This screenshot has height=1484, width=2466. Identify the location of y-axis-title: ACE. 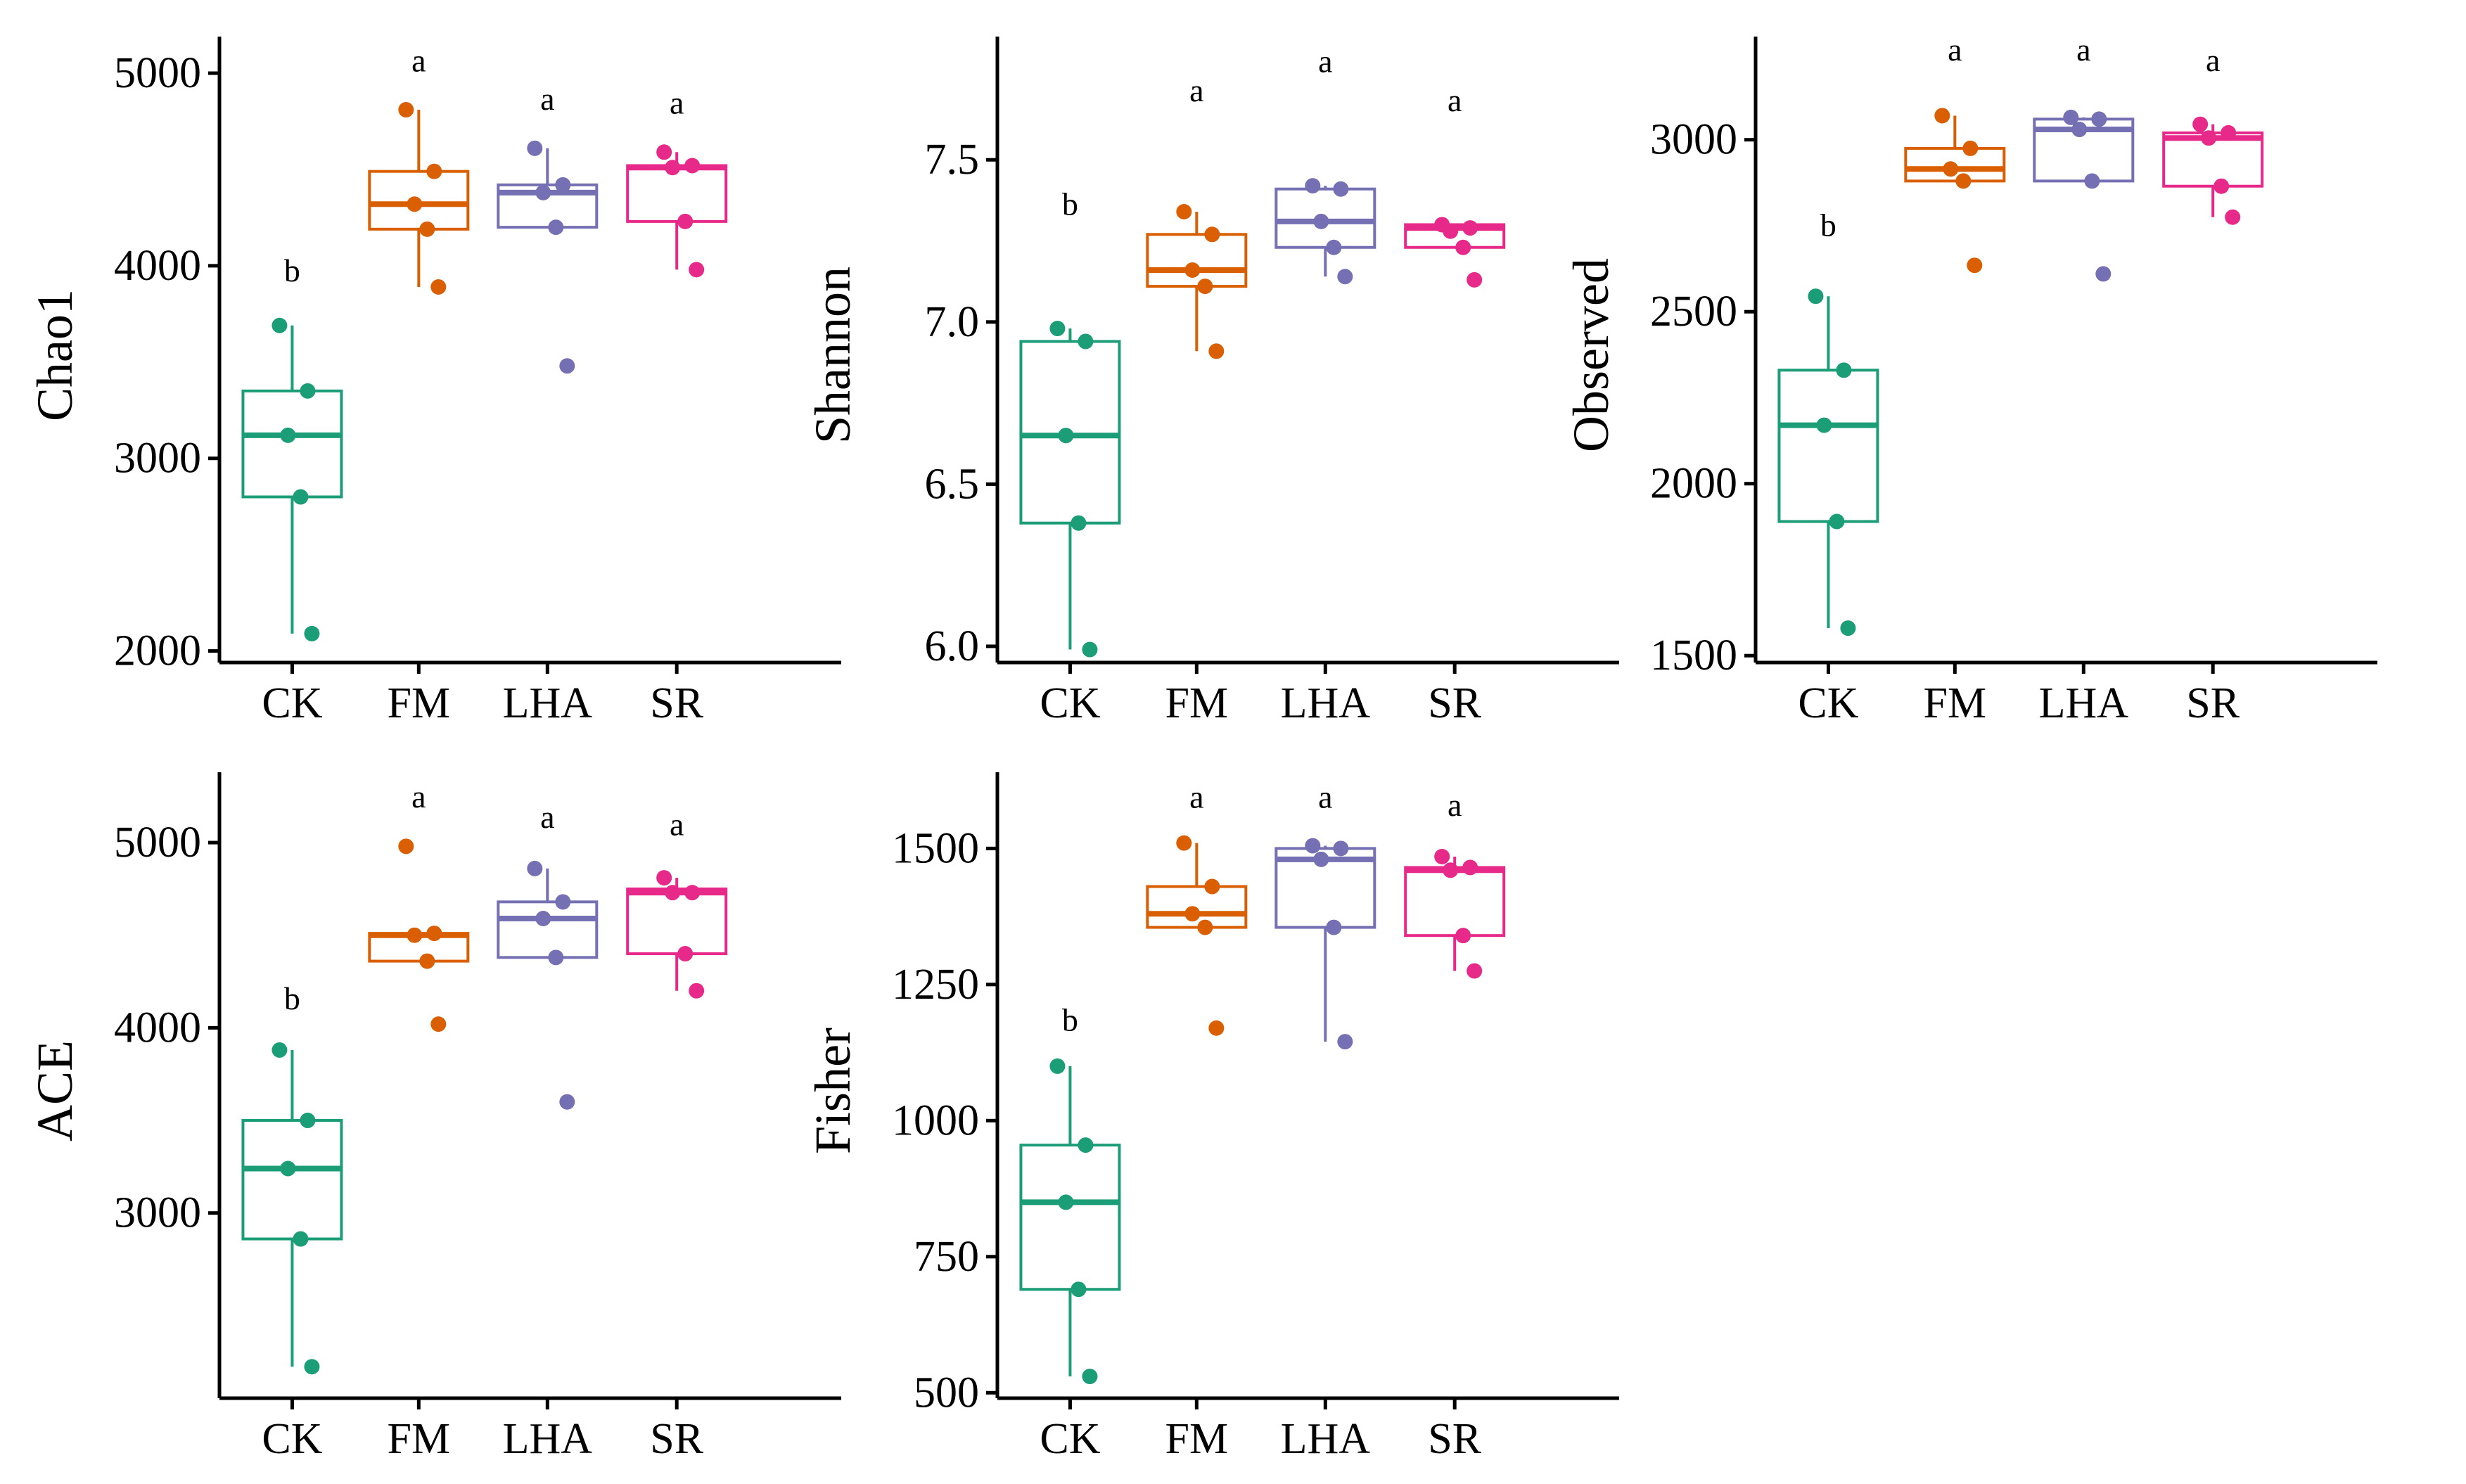
(55, 1091).